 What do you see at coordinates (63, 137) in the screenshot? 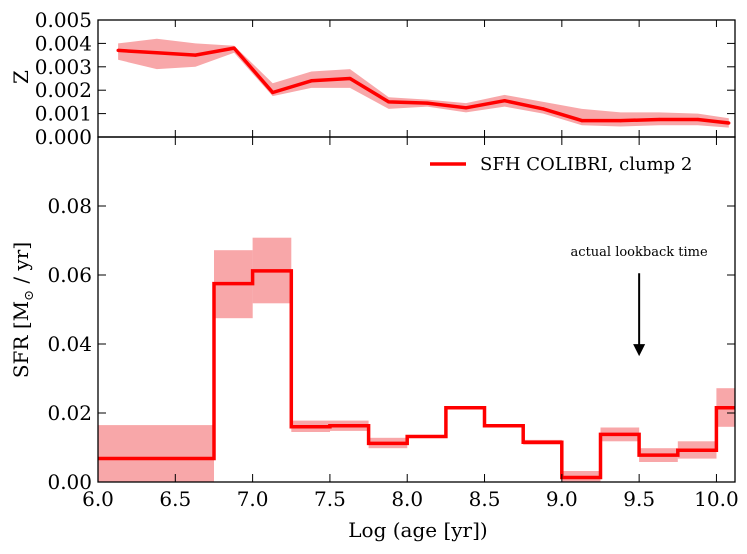
I see `z-y-tick-label: 0.000` at bounding box center [63, 137].